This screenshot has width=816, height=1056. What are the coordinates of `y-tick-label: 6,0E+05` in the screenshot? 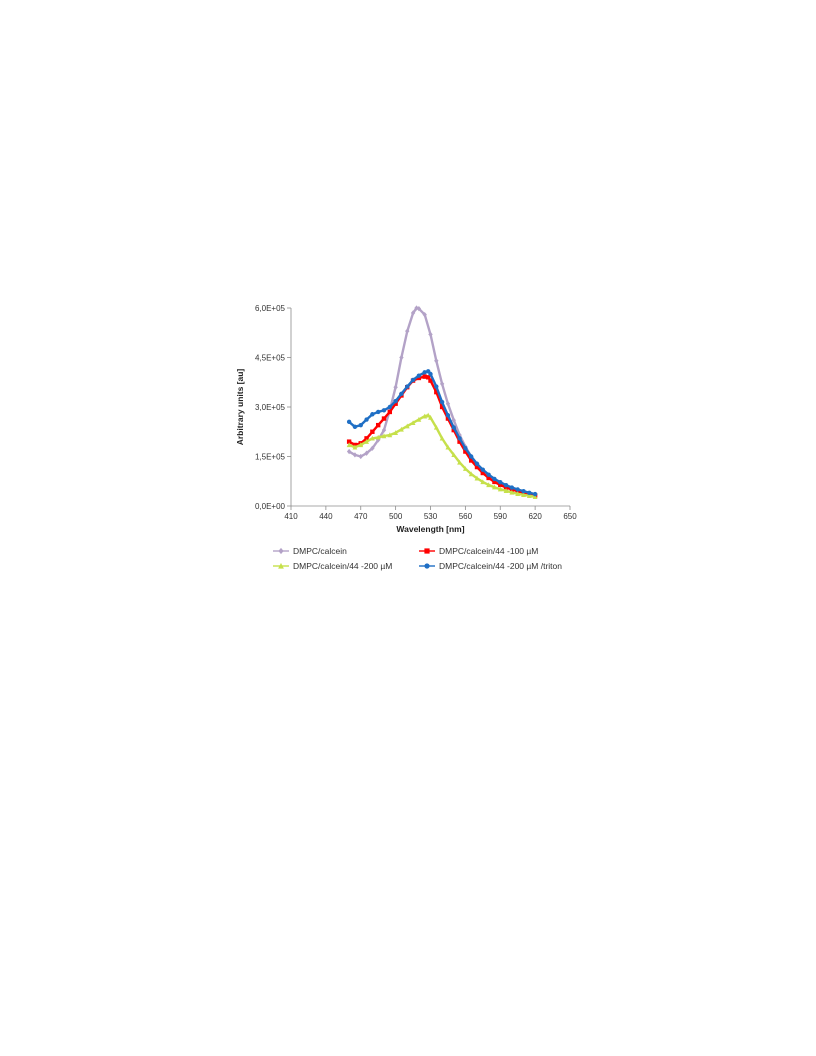 It's located at (270, 308).